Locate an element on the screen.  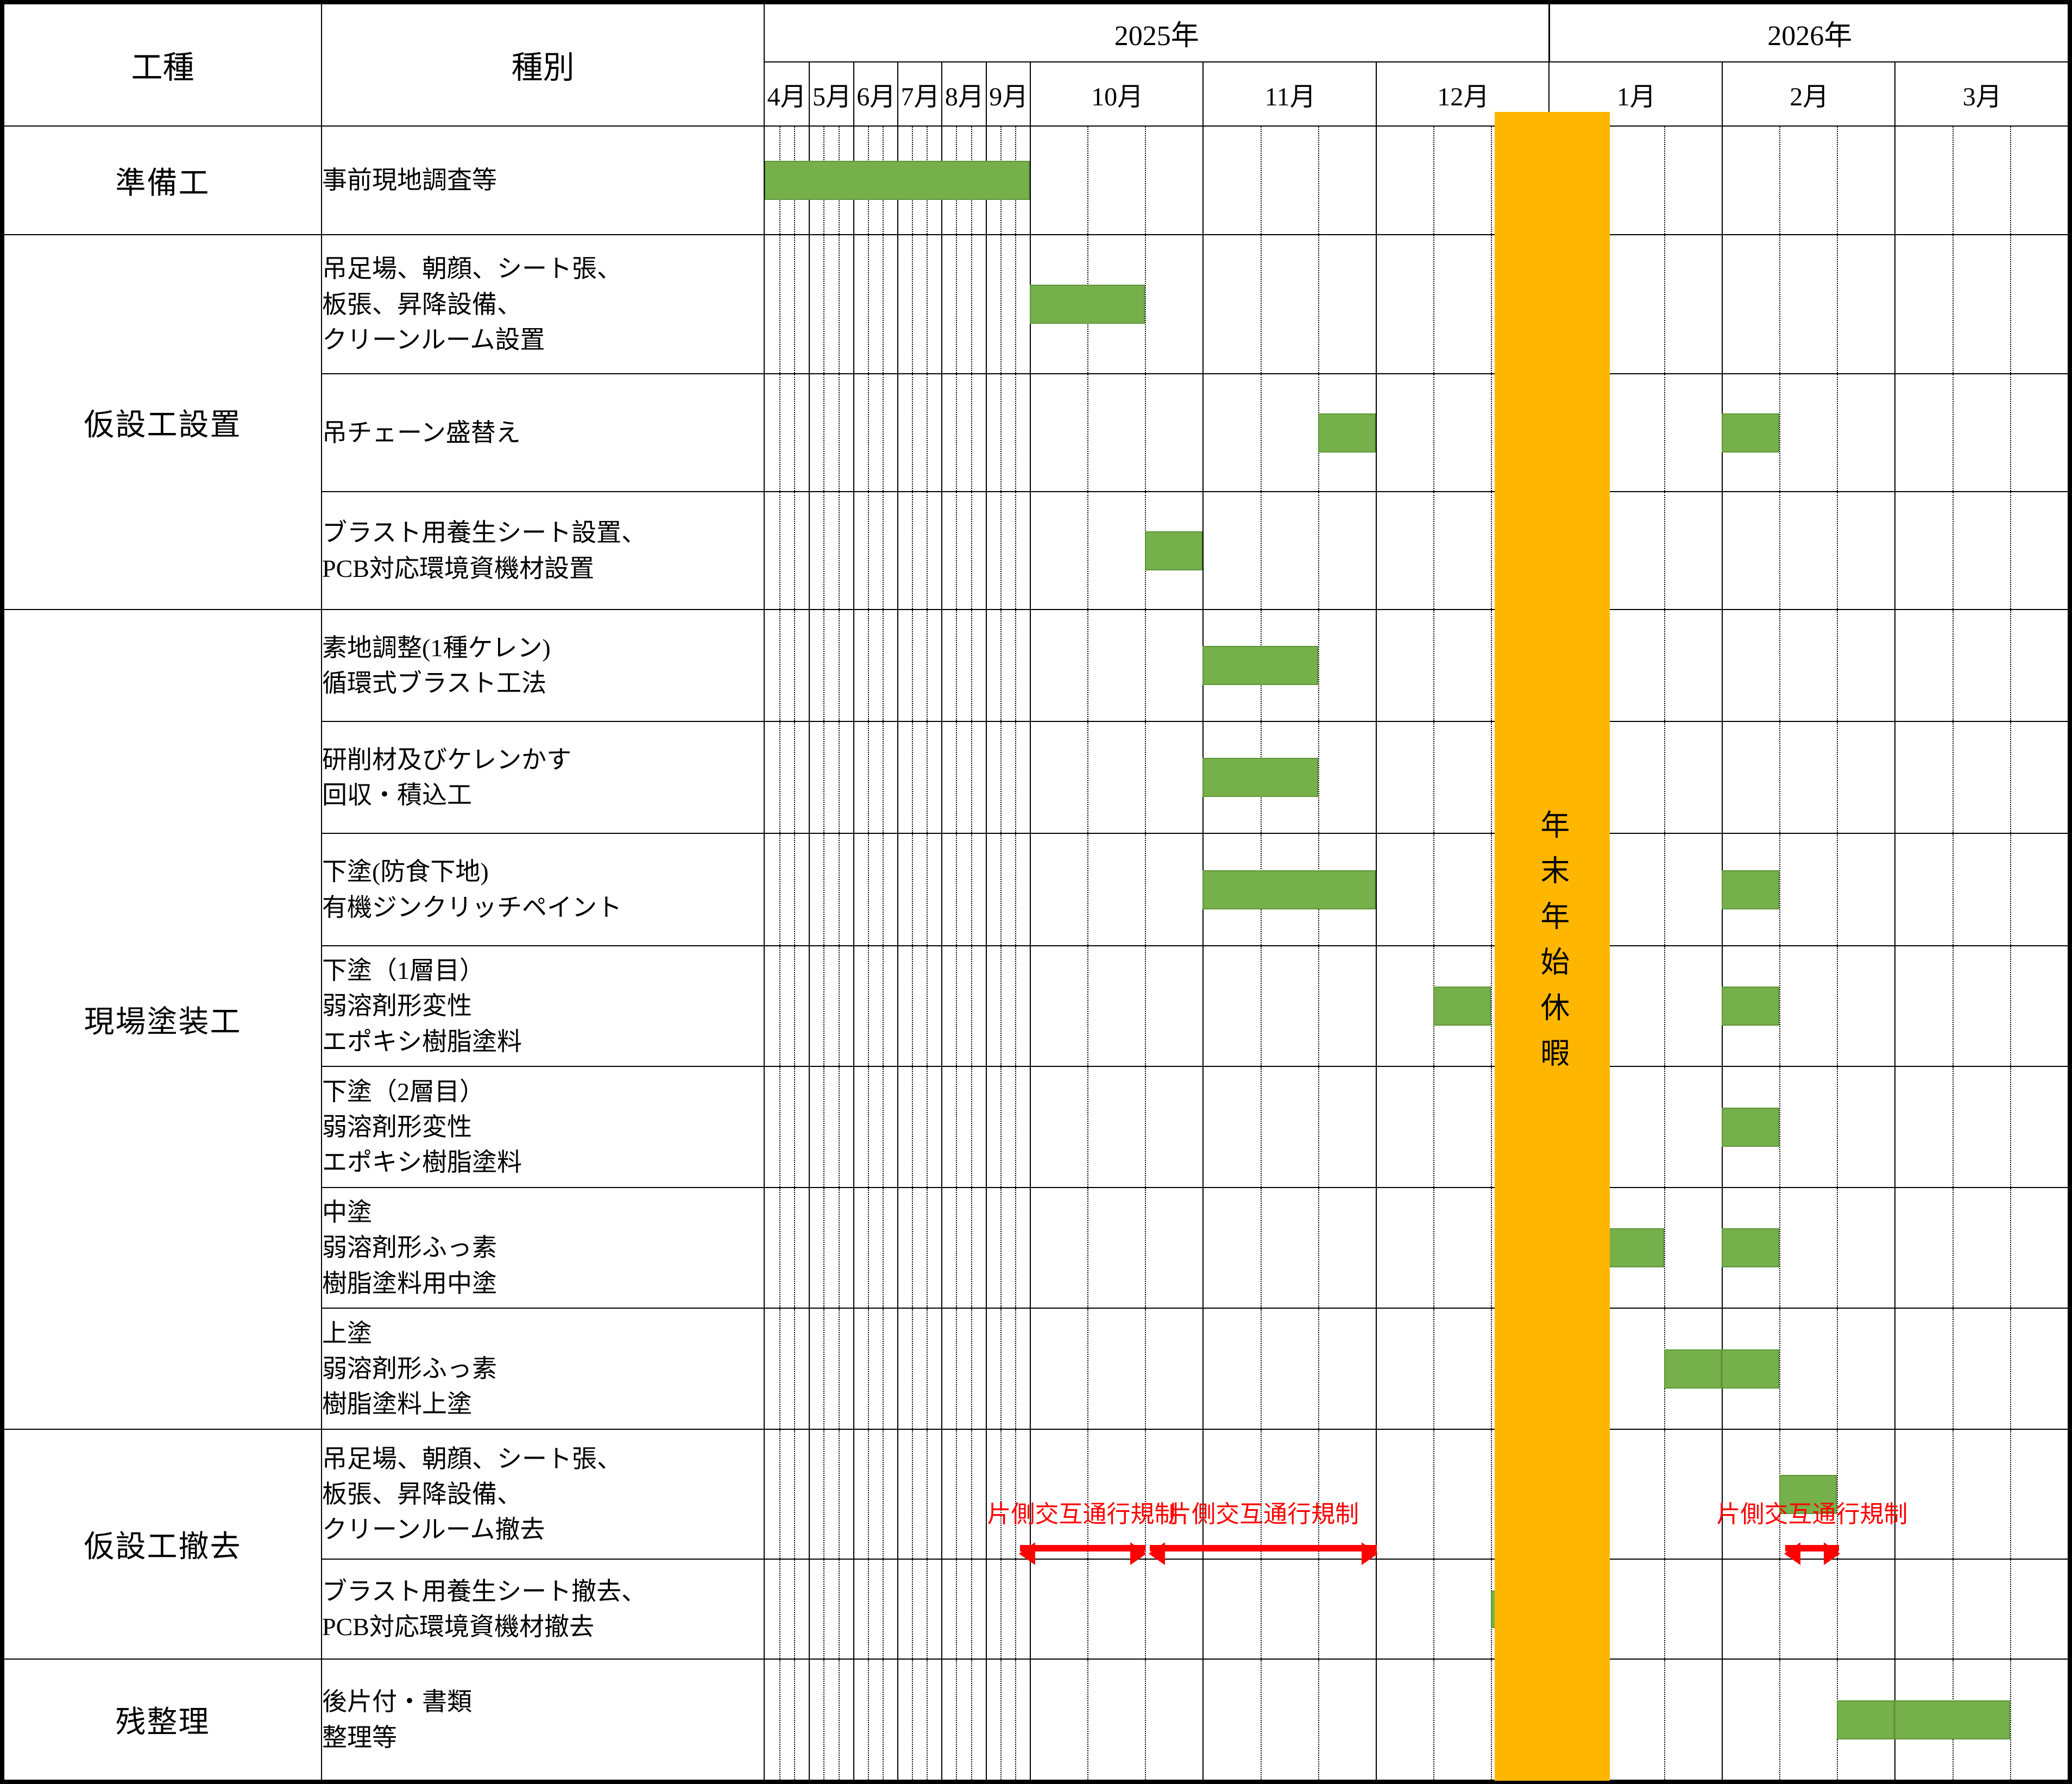
timeline-track is located at coordinates (1417, 1609).